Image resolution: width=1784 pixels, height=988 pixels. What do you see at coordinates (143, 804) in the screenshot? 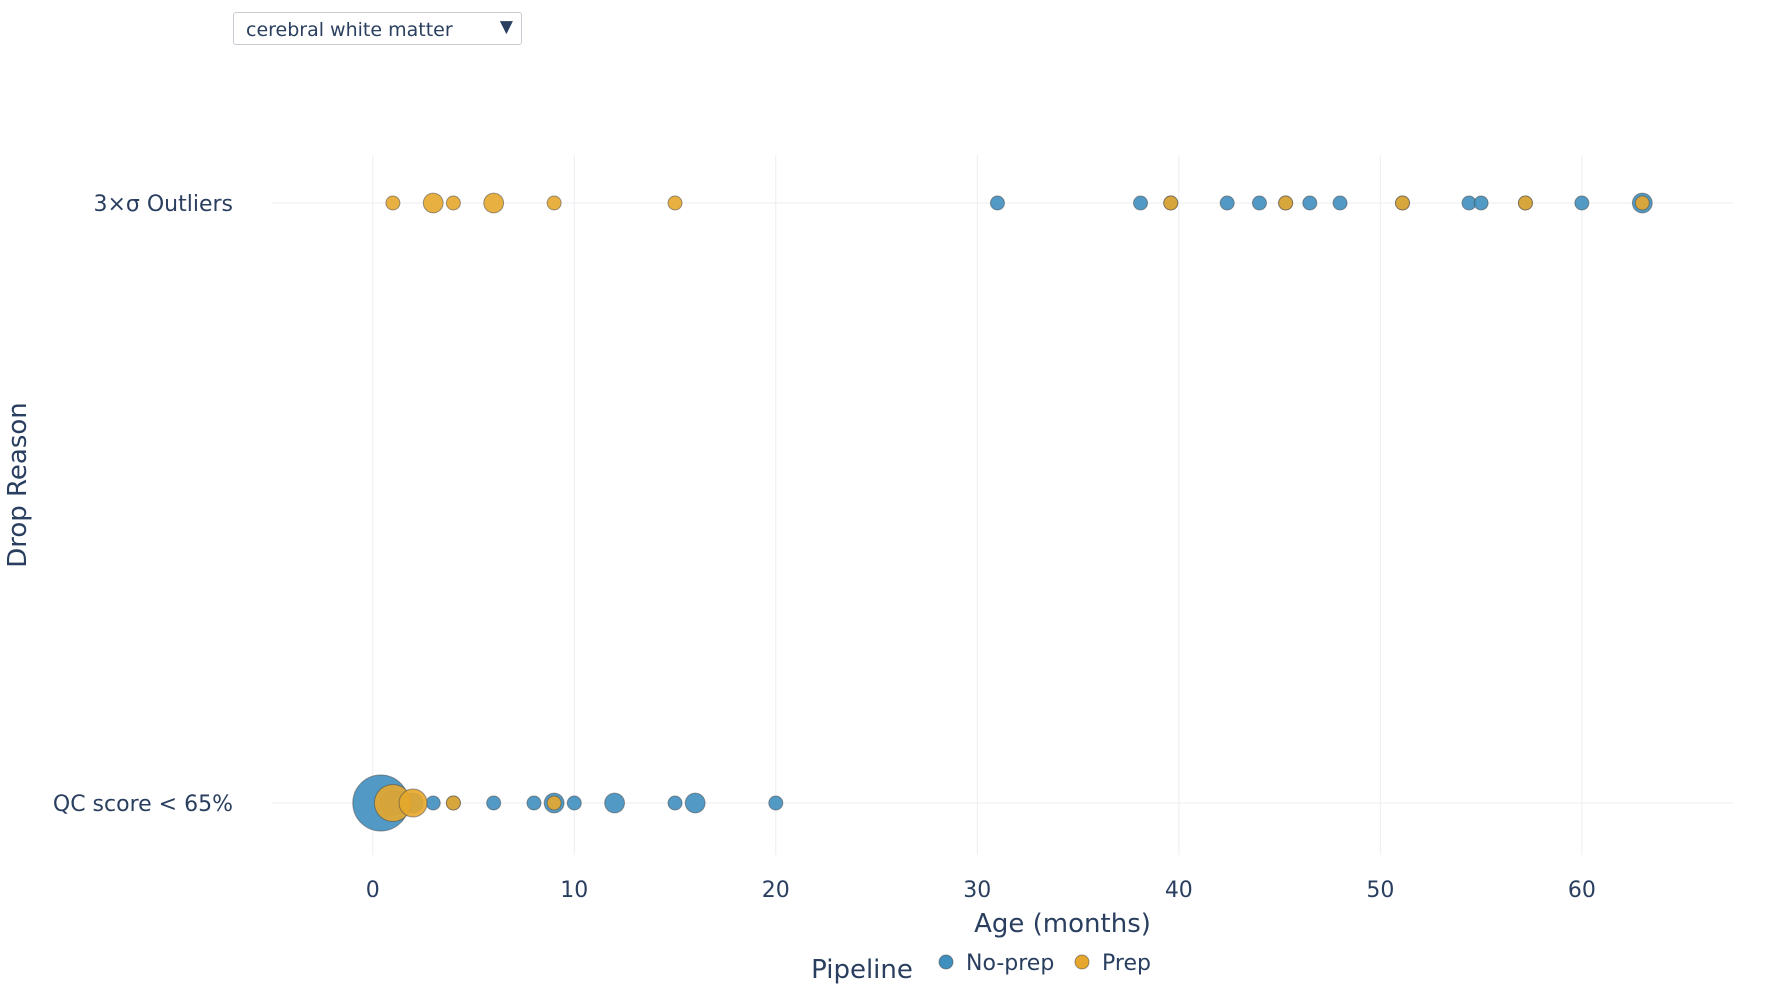
I see `y-tick-label: QC score < 65%` at bounding box center [143, 804].